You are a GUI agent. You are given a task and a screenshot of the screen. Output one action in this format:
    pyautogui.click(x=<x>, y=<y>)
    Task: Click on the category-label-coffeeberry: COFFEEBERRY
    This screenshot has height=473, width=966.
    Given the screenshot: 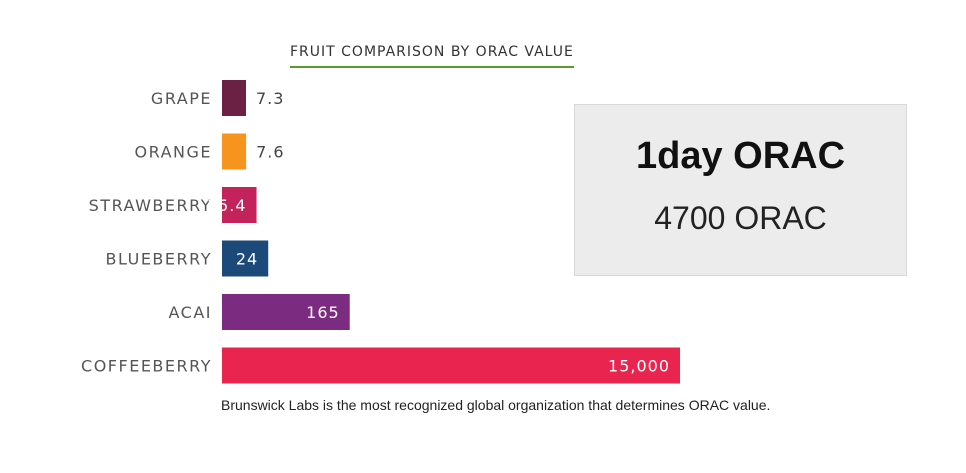 What is the action you would take?
    pyautogui.click(x=146, y=366)
    